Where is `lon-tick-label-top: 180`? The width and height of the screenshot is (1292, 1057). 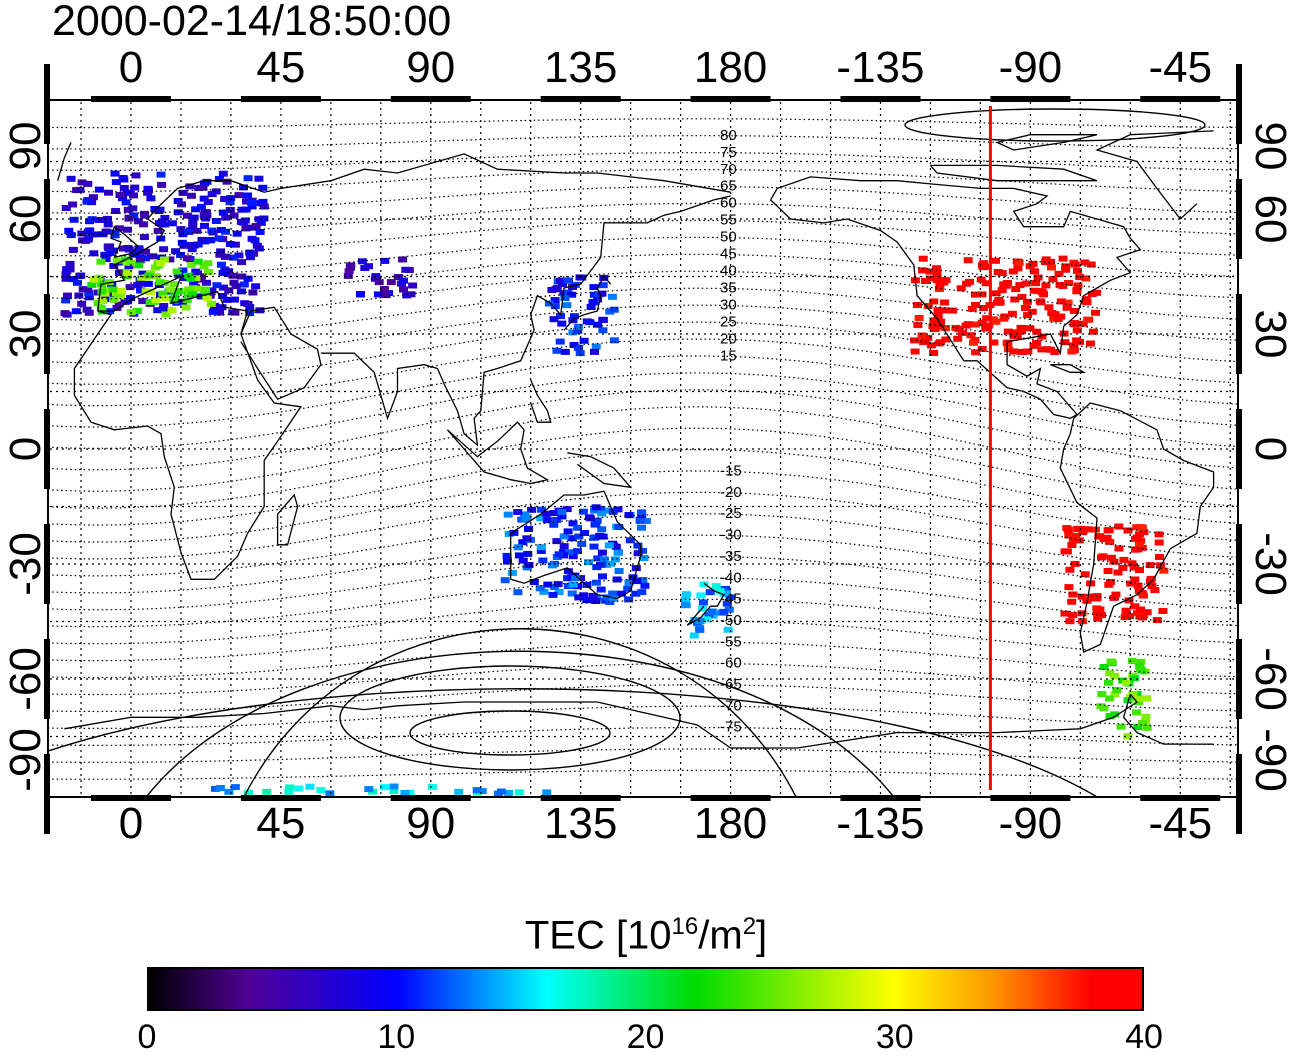
lon-tick-label-top: 180 is located at coordinates (730, 67).